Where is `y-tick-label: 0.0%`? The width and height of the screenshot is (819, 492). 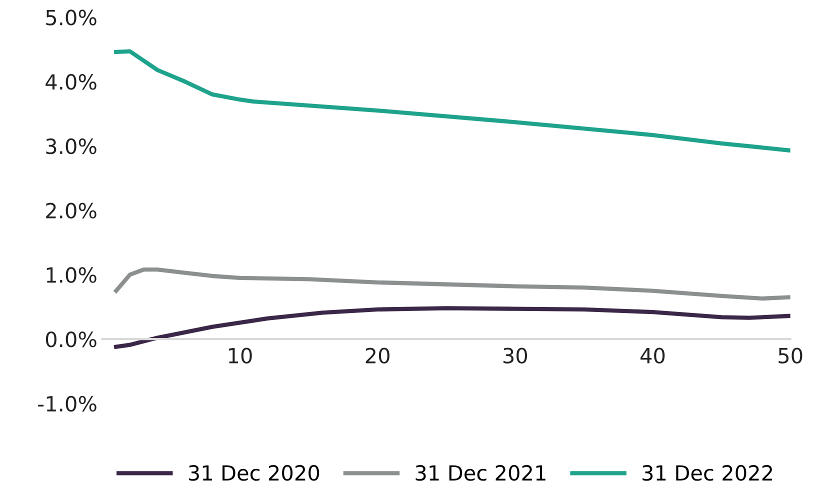 y-tick-label: 0.0% is located at coordinates (71, 340).